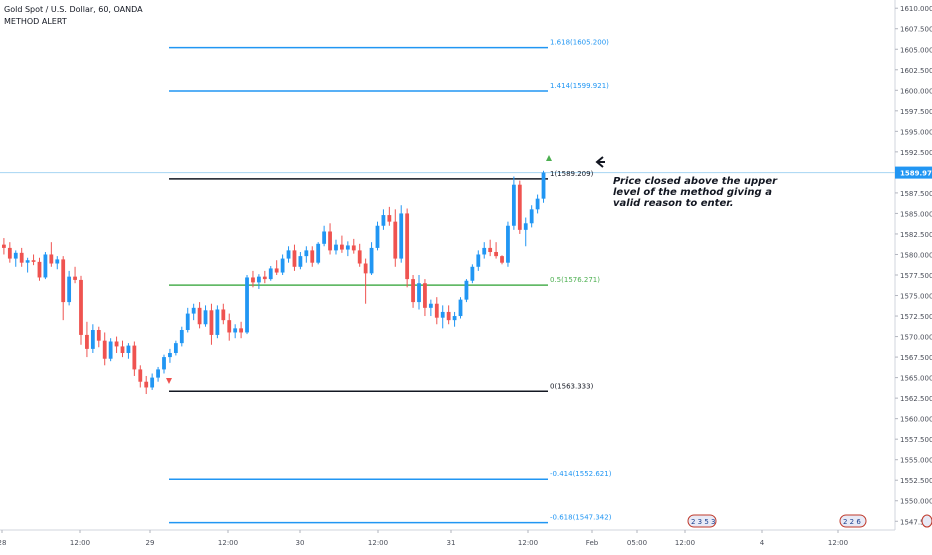  What do you see at coordinates (916, 91) in the screenshot?
I see `price-axis-label: 1600.000` at bounding box center [916, 91].